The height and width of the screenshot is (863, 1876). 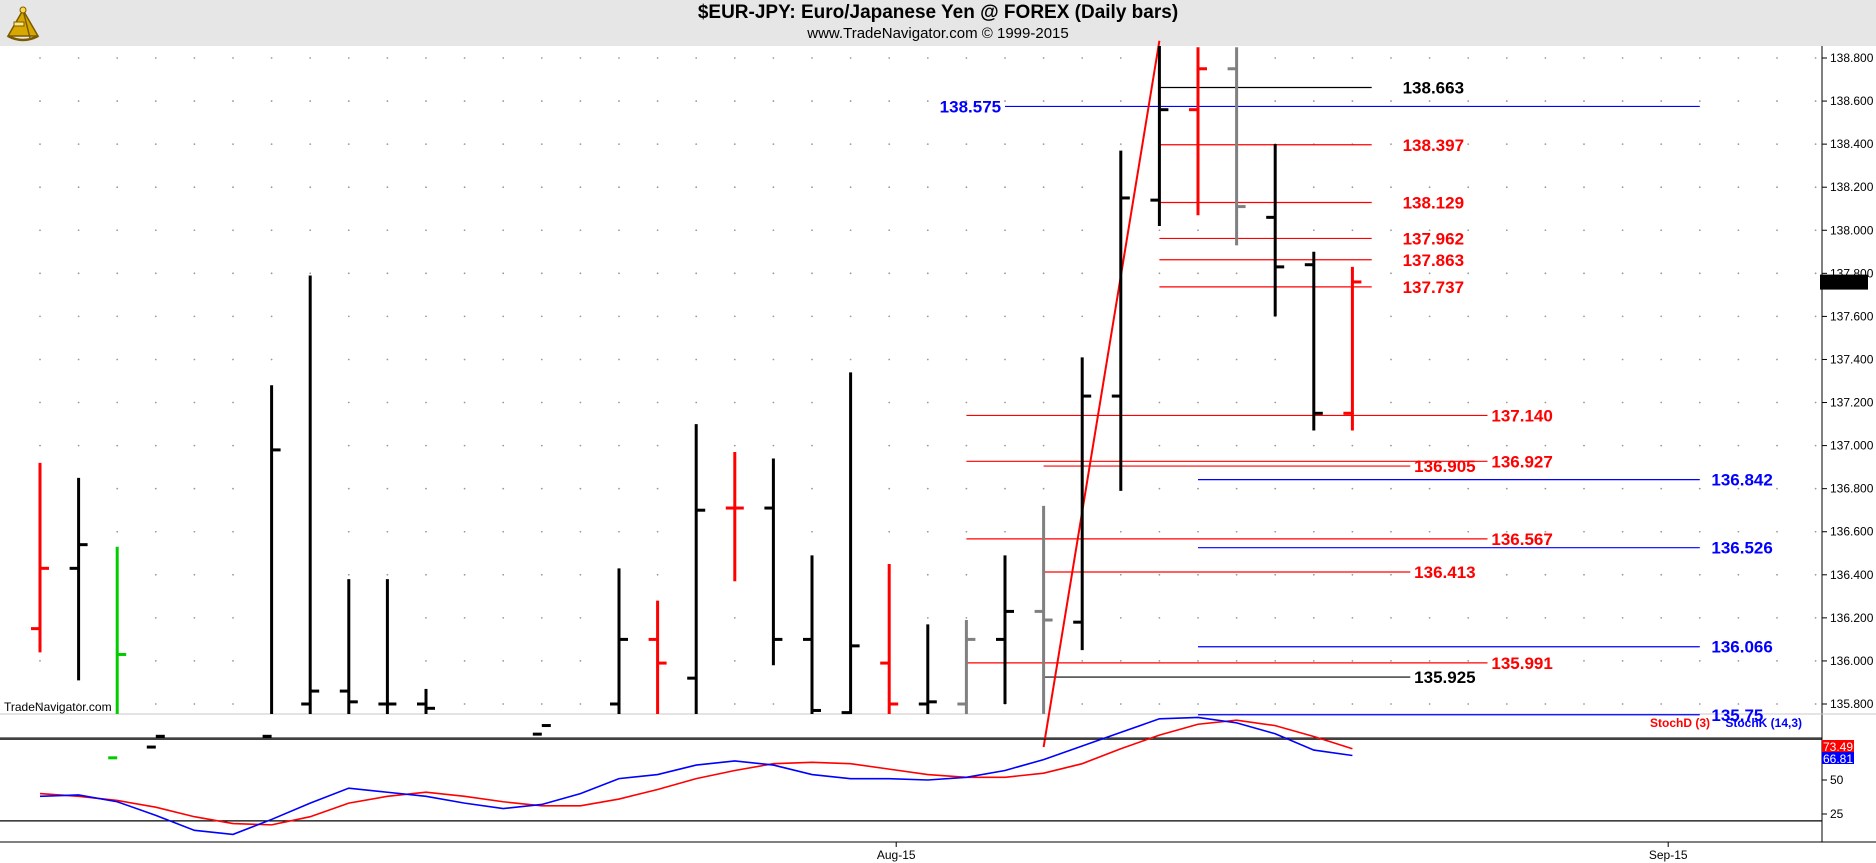 I want to click on watermark: TradeNavigator.com, so click(x=58, y=707).